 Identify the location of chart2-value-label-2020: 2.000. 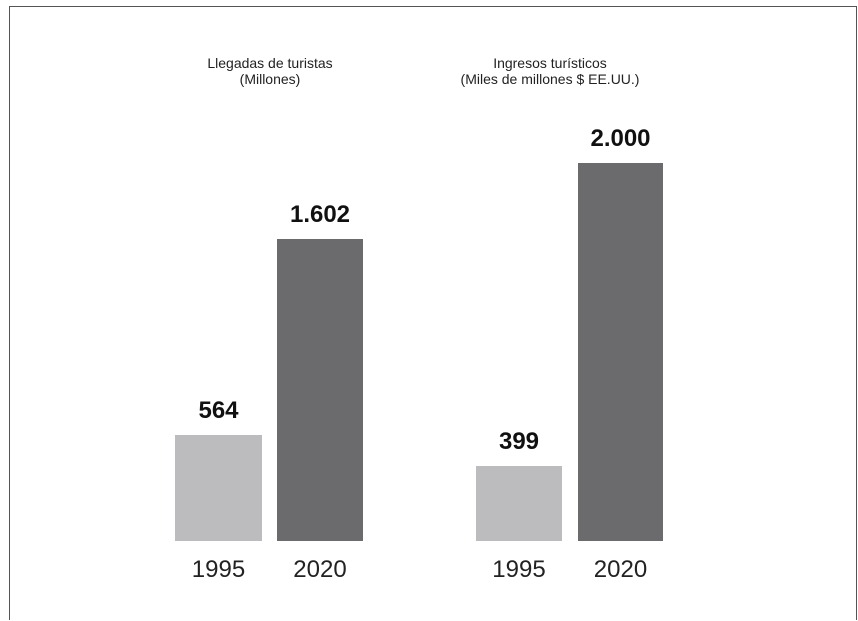
(620, 138).